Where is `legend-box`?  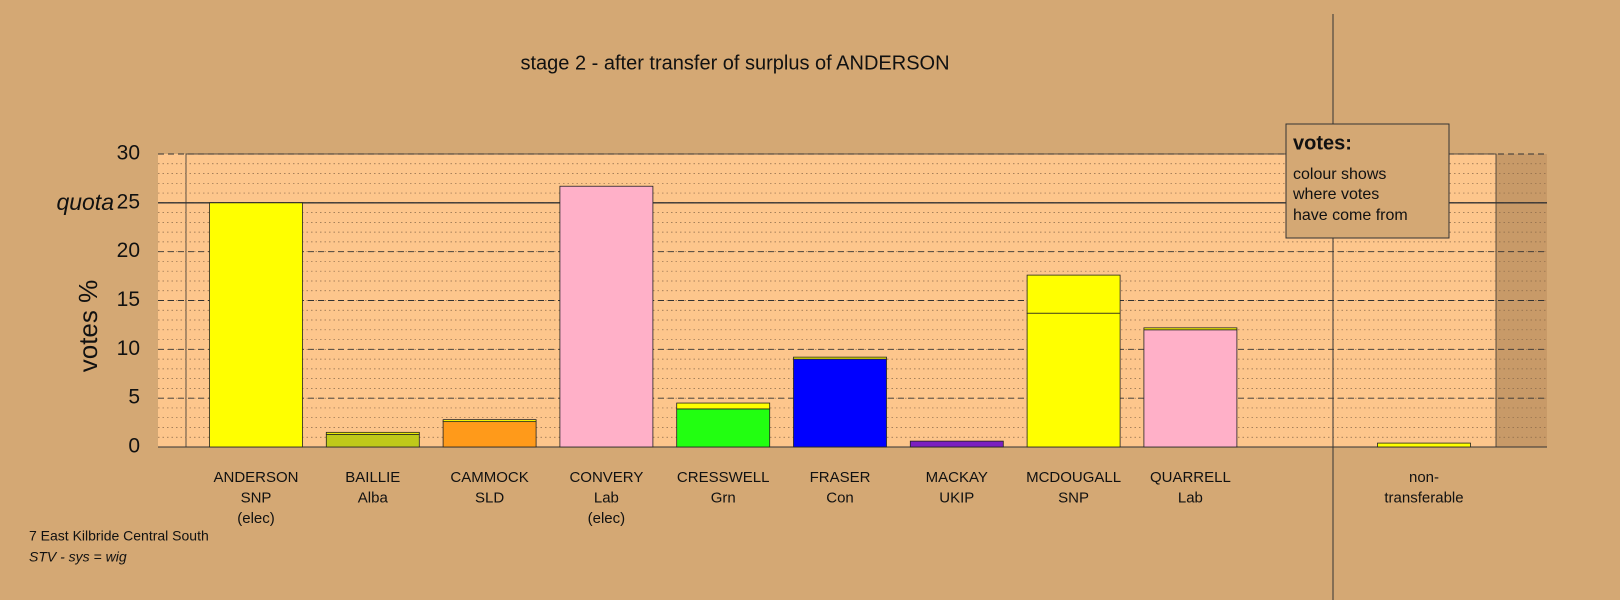
legend-box is located at coordinates (1367, 181).